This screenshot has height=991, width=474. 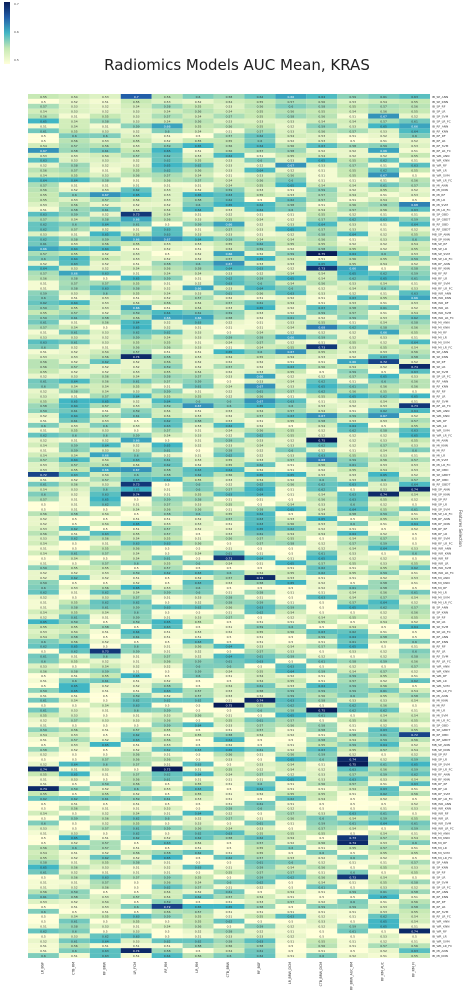 I want to click on row-label: MB_RF_SVM, so click(x=441, y=283).